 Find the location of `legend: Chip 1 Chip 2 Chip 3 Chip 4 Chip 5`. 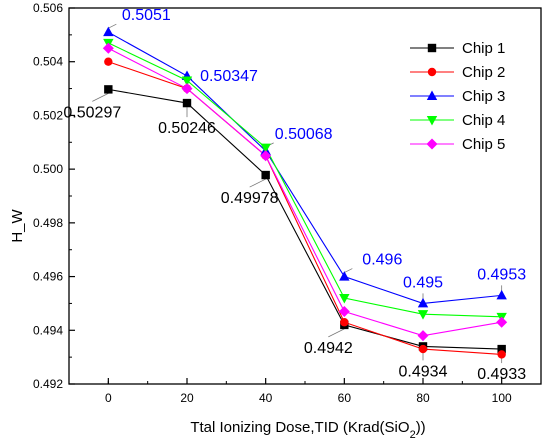

legend: Chip 1 Chip 2 Chip 3 Chip 4 Chip 5 is located at coordinates (457, 96).